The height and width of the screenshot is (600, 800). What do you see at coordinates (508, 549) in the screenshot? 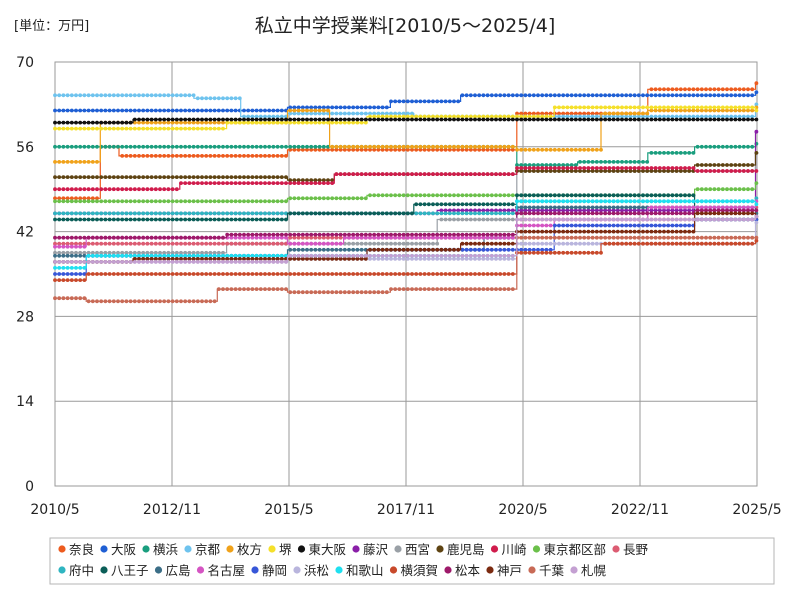
I see `legend-item: 川崎` at bounding box center [508, 549].